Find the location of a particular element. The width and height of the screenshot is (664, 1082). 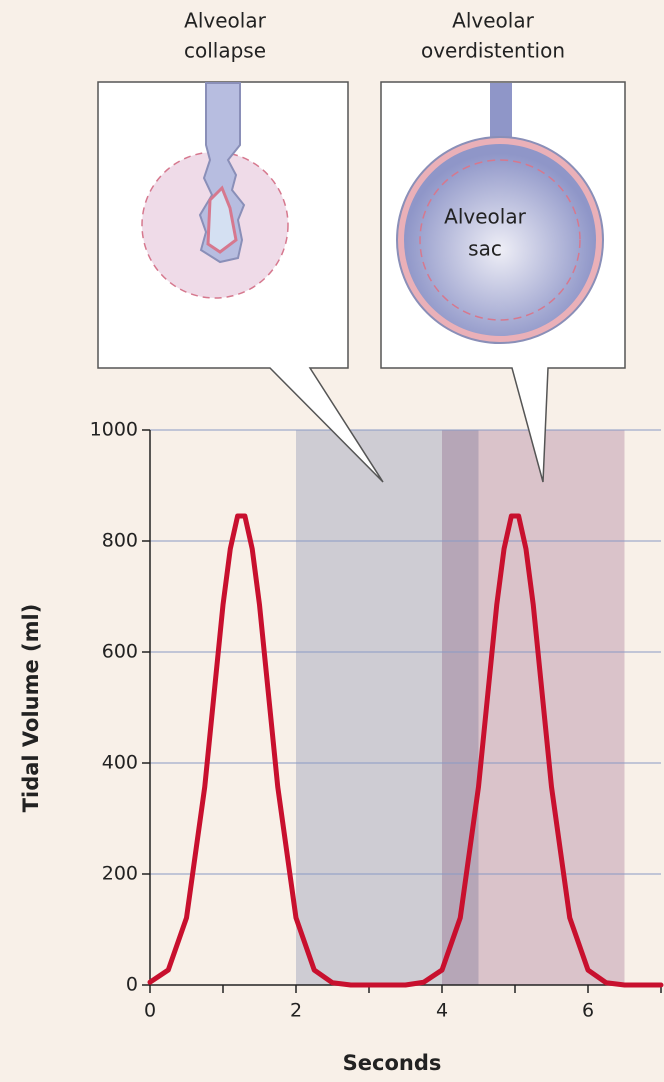

x-tick-label: 4 is located at coordinates (442, 1011).